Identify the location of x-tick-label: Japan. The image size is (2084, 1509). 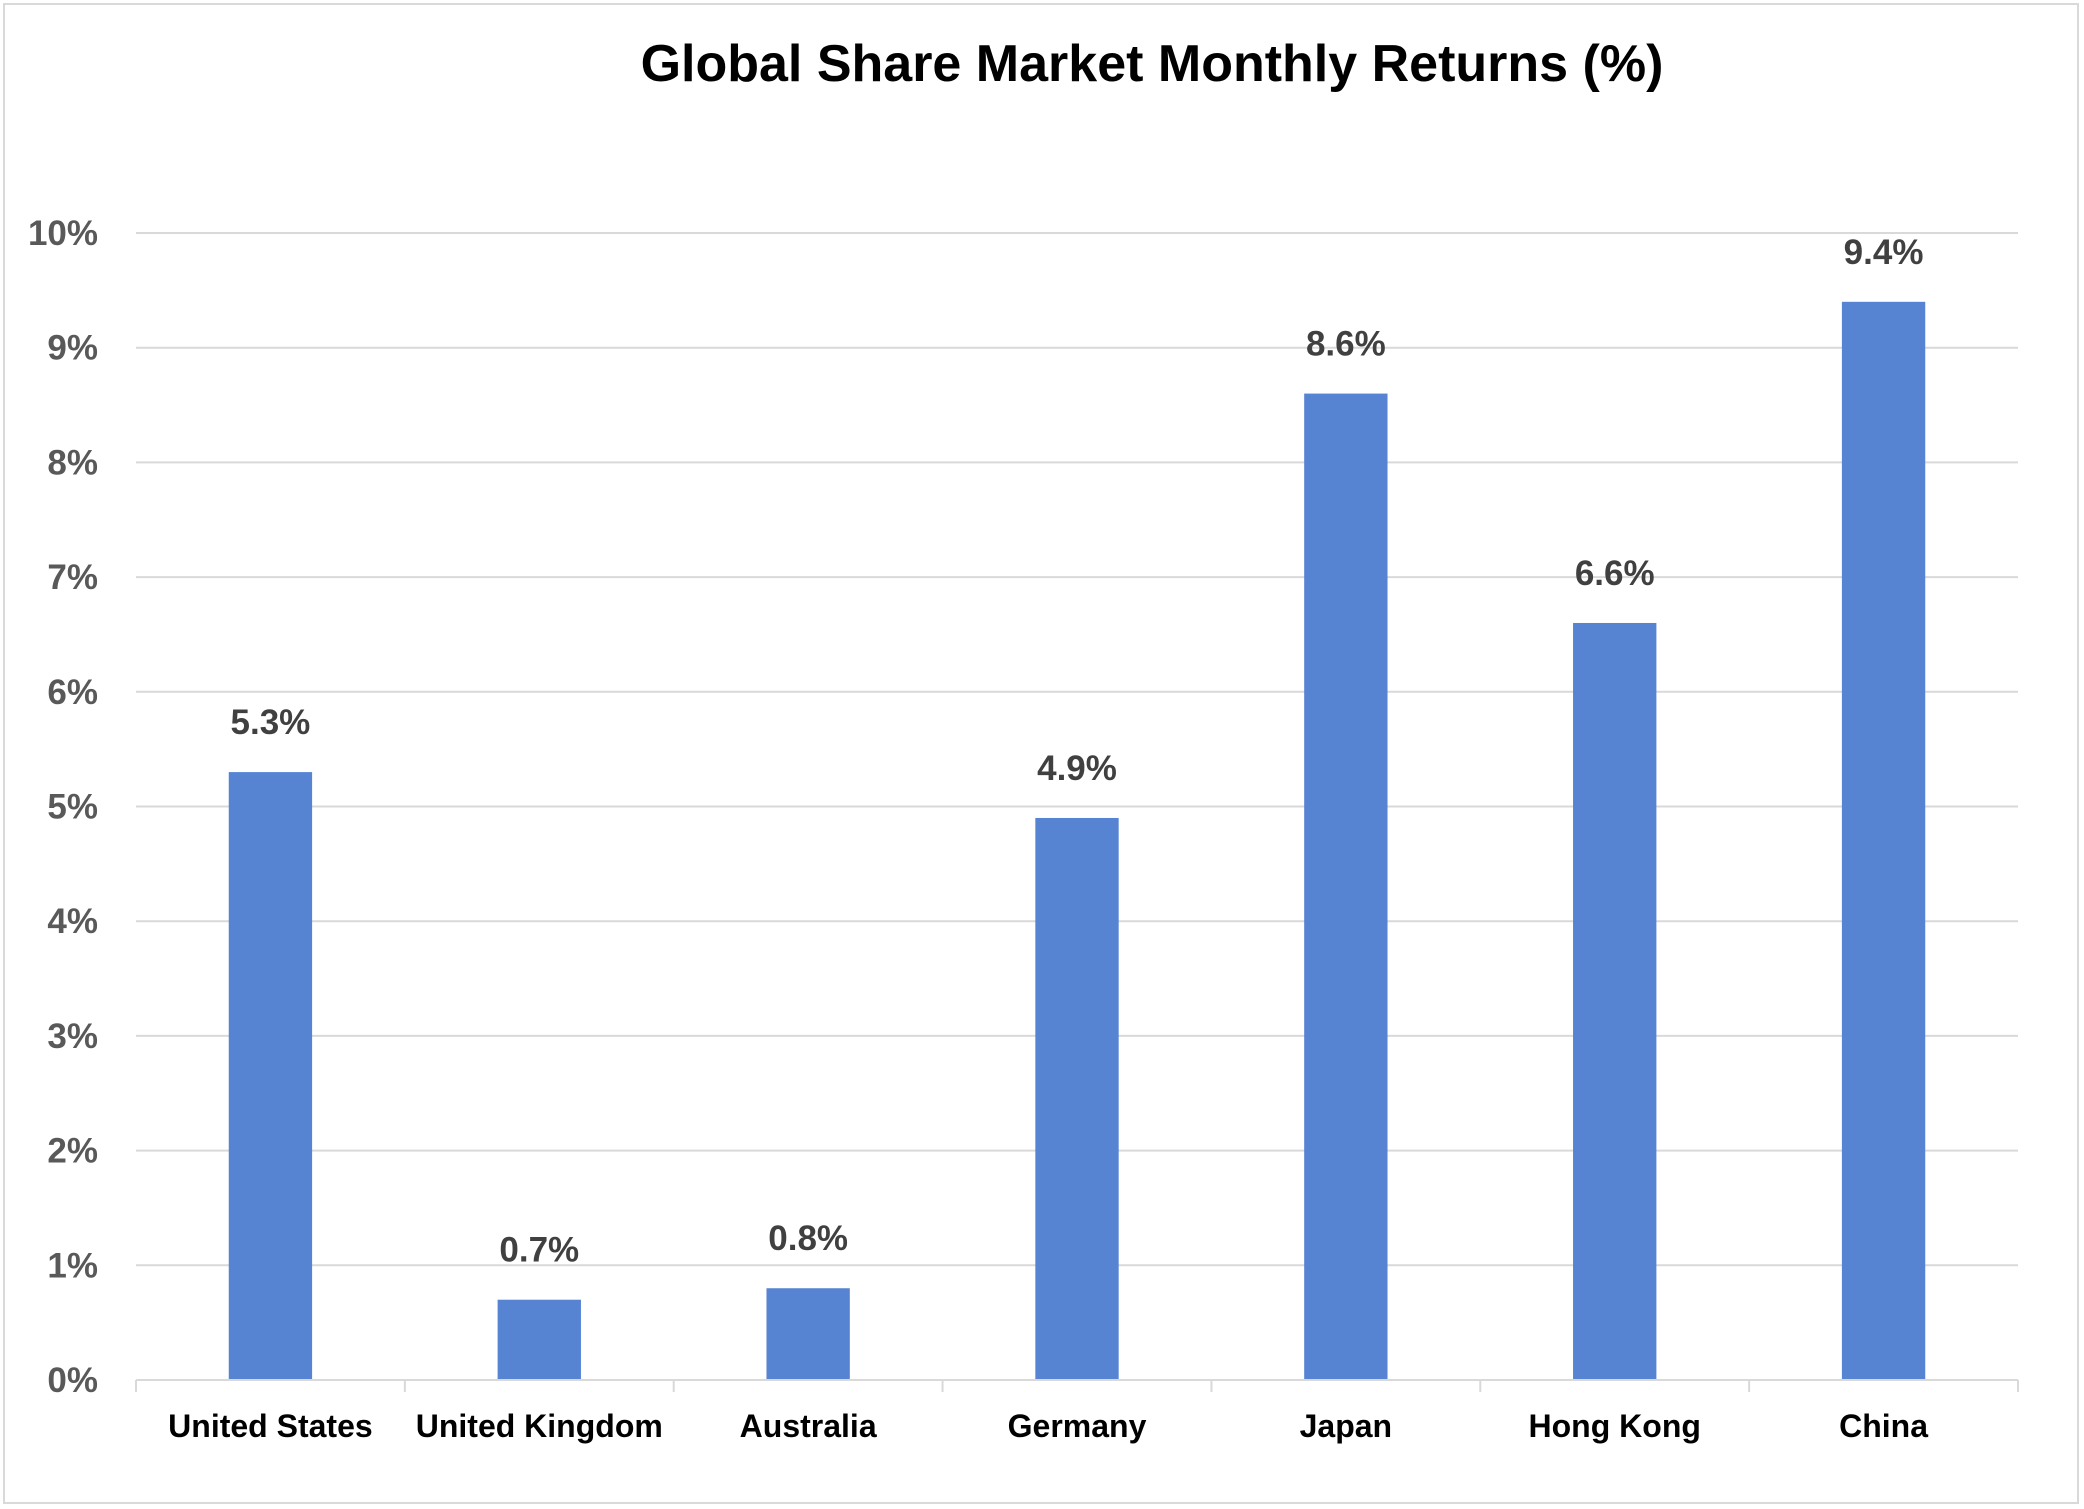
(1346, 1426).